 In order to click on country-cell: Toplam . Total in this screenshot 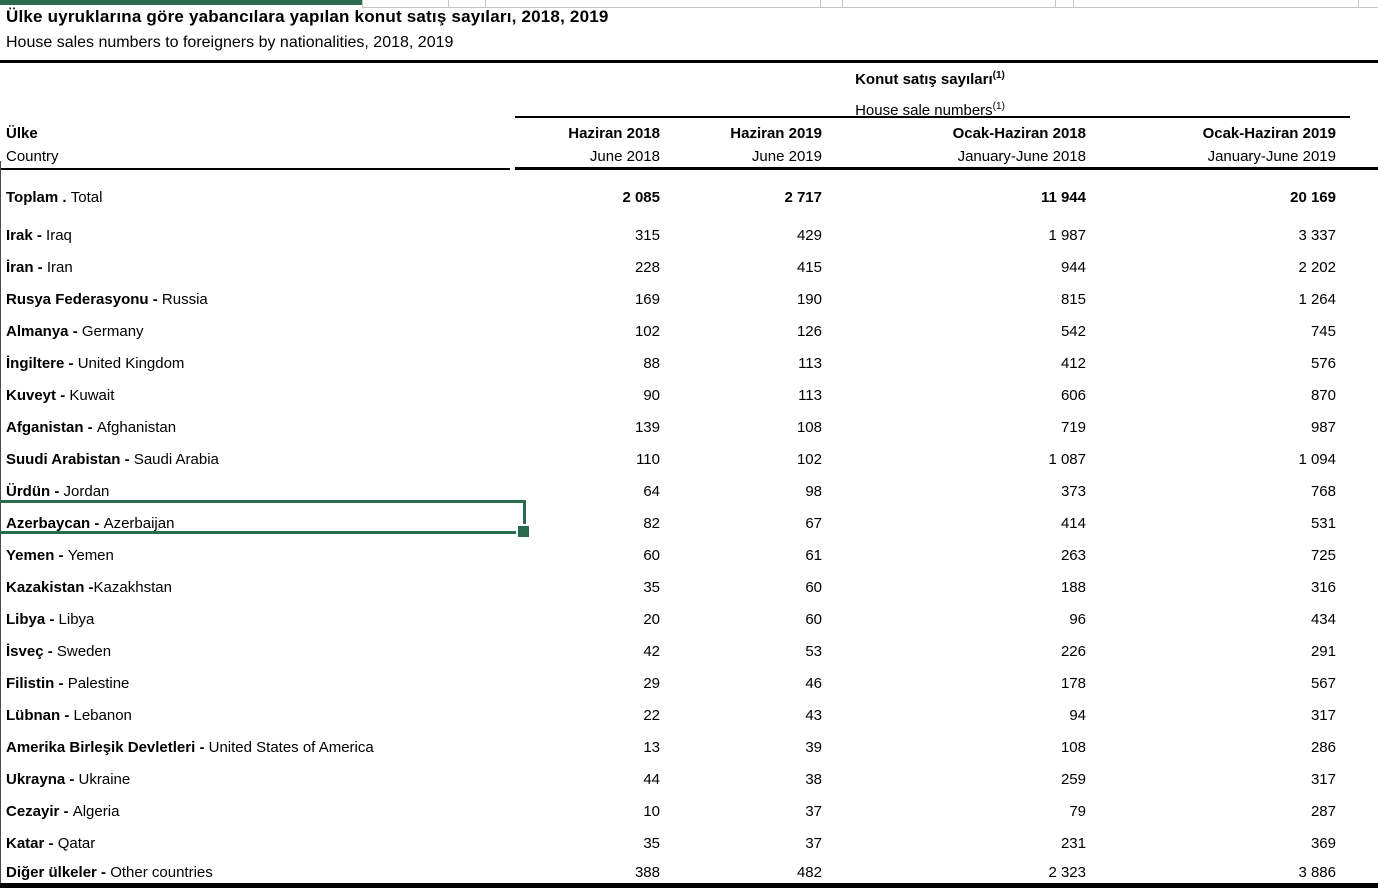, I will do `click(257, 197)`.